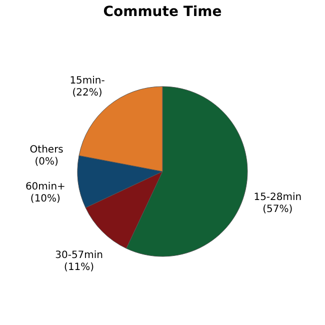  Describe the element at coordinates (87, 93) in the screenshot. I see `data-label: (22%)` at that location.